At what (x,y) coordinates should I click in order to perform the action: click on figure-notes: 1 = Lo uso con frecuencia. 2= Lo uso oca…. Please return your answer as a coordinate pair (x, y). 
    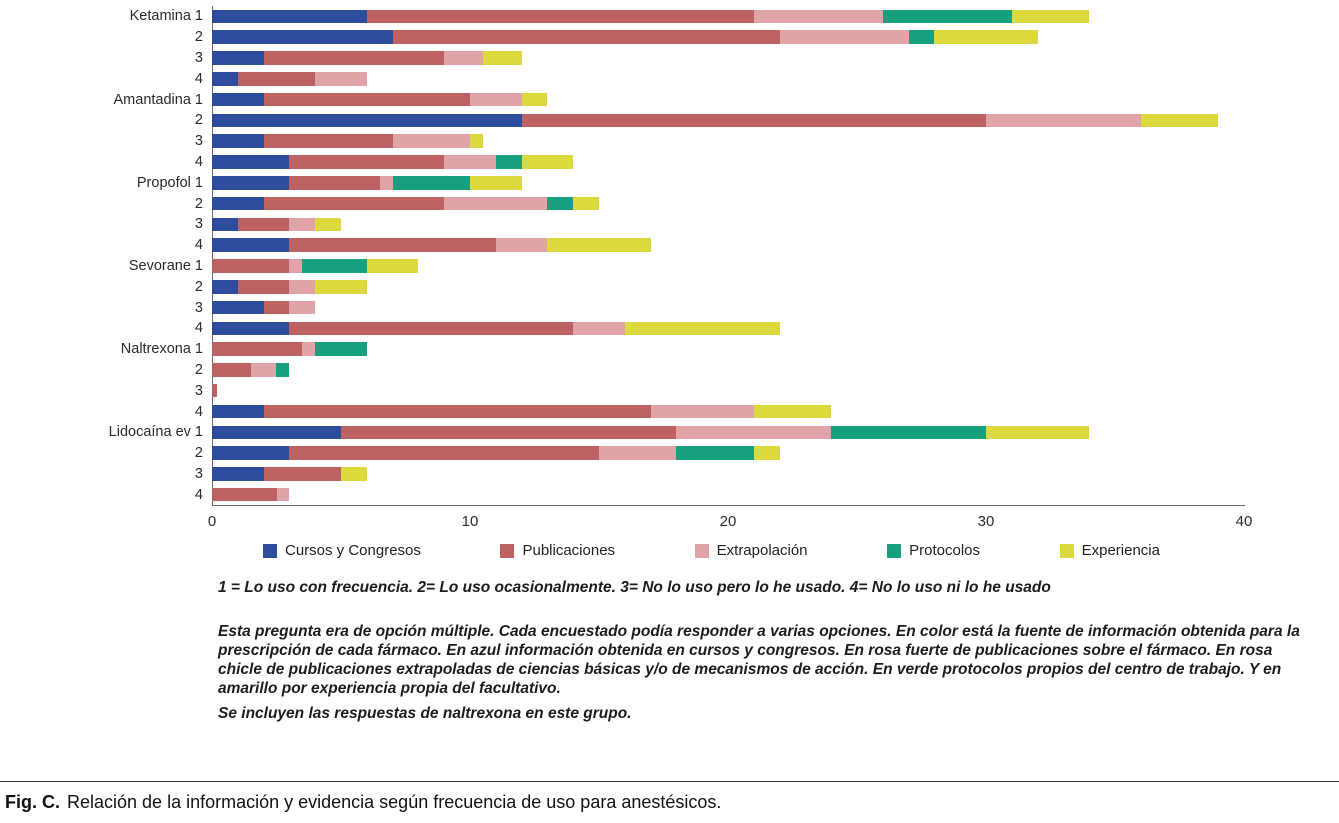
    Looking at the image, I should click on (767, 651).